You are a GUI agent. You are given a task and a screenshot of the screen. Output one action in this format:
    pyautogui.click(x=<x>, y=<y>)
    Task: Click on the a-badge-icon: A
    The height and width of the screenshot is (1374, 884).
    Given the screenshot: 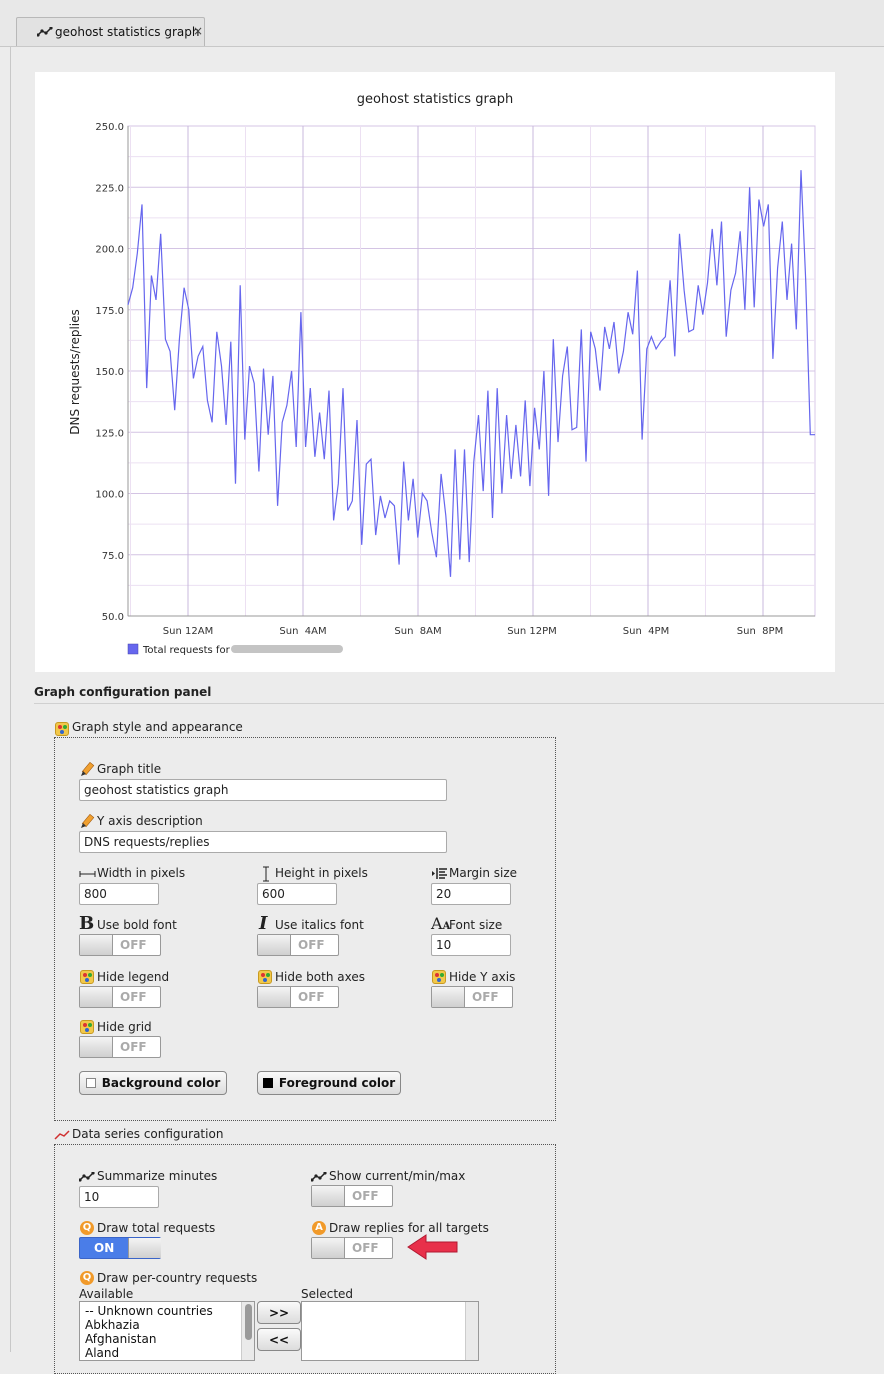 What is the action you would take?
    pyautogui.click(x=319, y=1228)
    